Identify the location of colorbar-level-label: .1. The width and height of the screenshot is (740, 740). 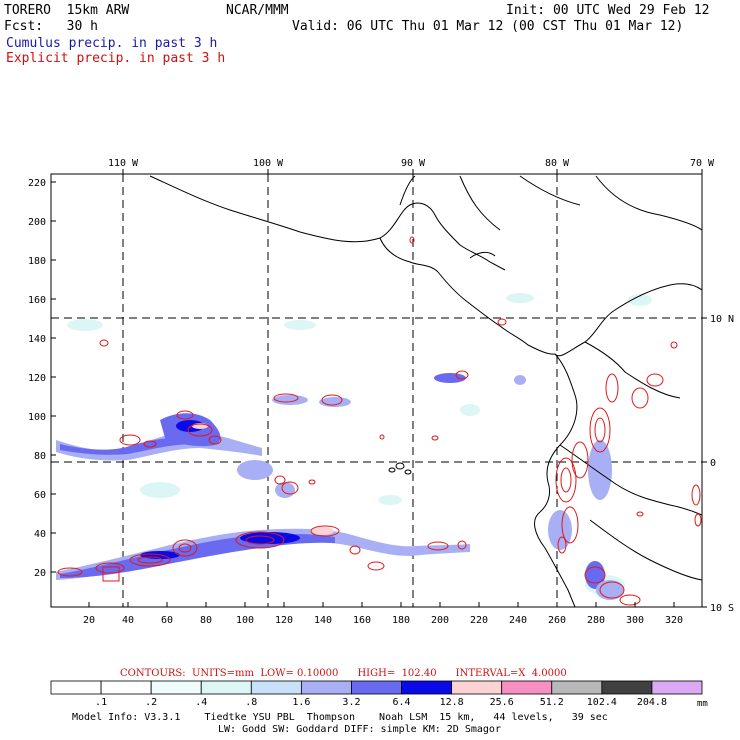
(101, 702).